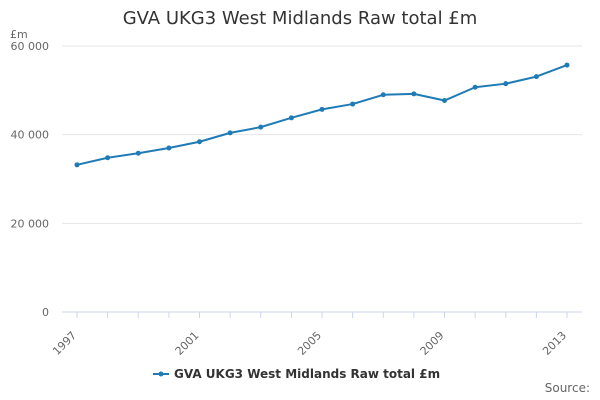 Image resolution: width=600 pixels, height=400 pixels. What do you see at coordinates (161, 374) in the screenshot?
I see `legend-marker` at bounding box center [161, 374].